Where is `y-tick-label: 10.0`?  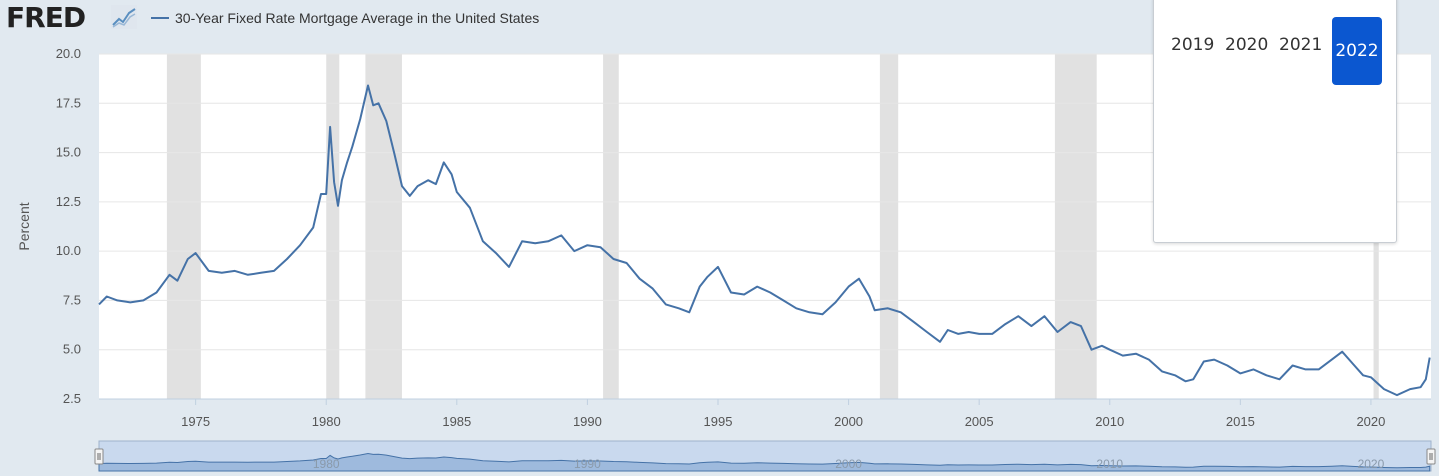 y-tick-label: 10.0 is located at coordinates (68, 250).